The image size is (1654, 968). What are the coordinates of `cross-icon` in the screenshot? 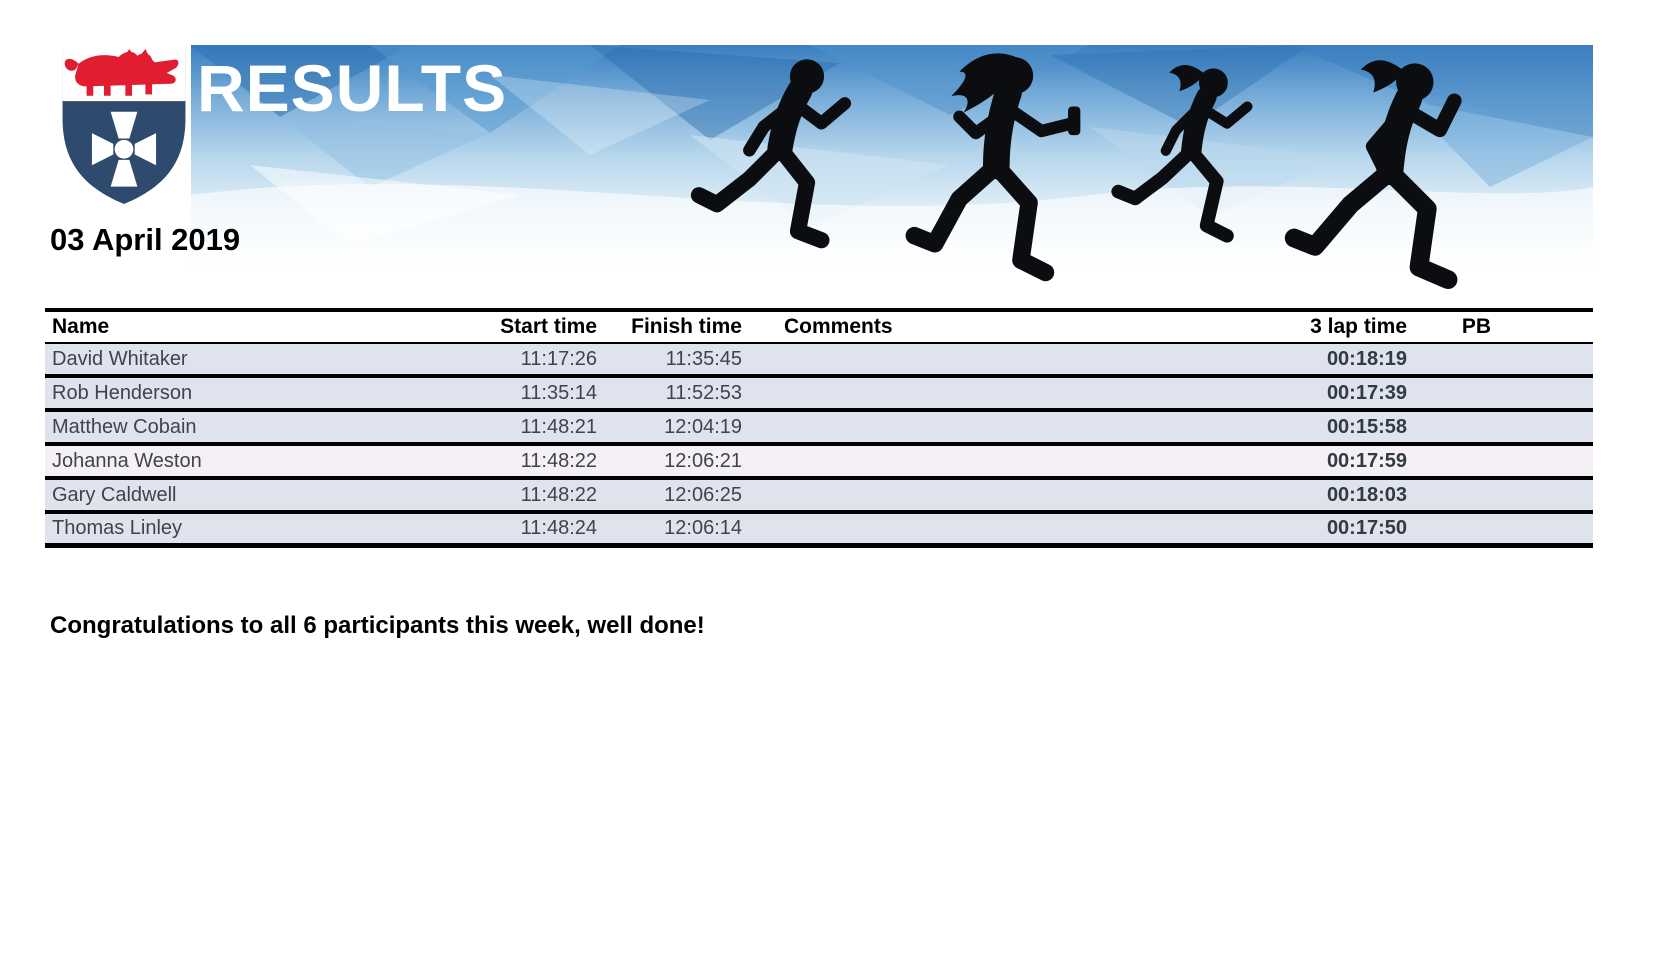 It's located at (124, 149).